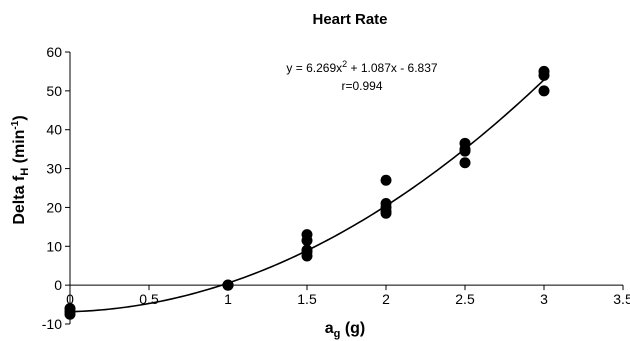 The height and width of the screenshot is (341, 630). What do you see at coordinates (70, 299) in the screenshot?
I see `x-tick-label: 0` at bounding box center [70, 299].